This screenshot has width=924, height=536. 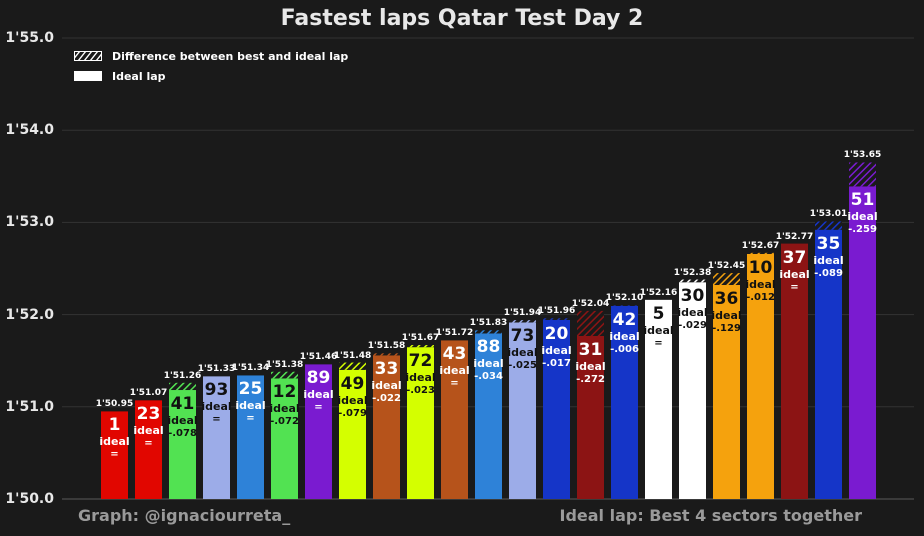 I want to click on lap-time-label: 1'51.72, so click(x=454, y=333).